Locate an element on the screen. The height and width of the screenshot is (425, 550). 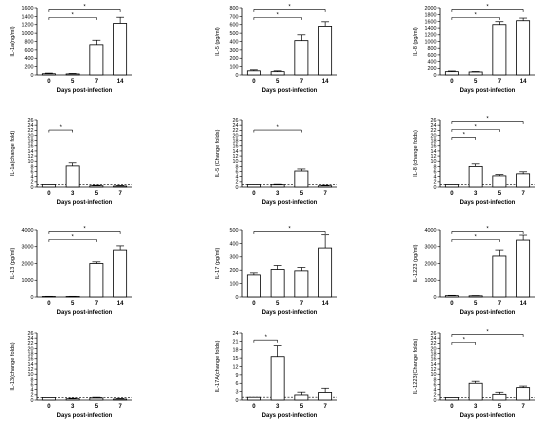
y-tick-label: 300 is located at coordinates (234, 51).